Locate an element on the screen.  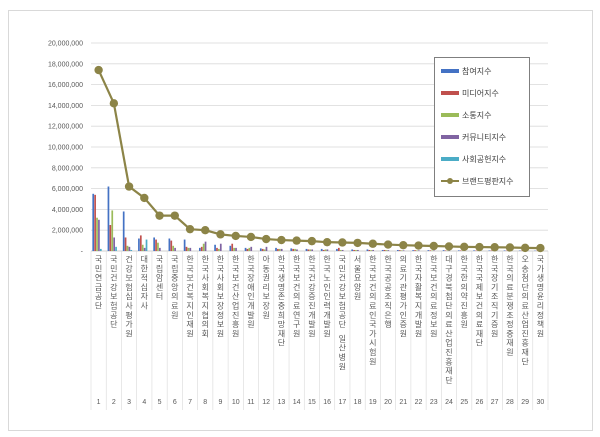
x-rank-label: 11 is located at coordinates (250, 402).